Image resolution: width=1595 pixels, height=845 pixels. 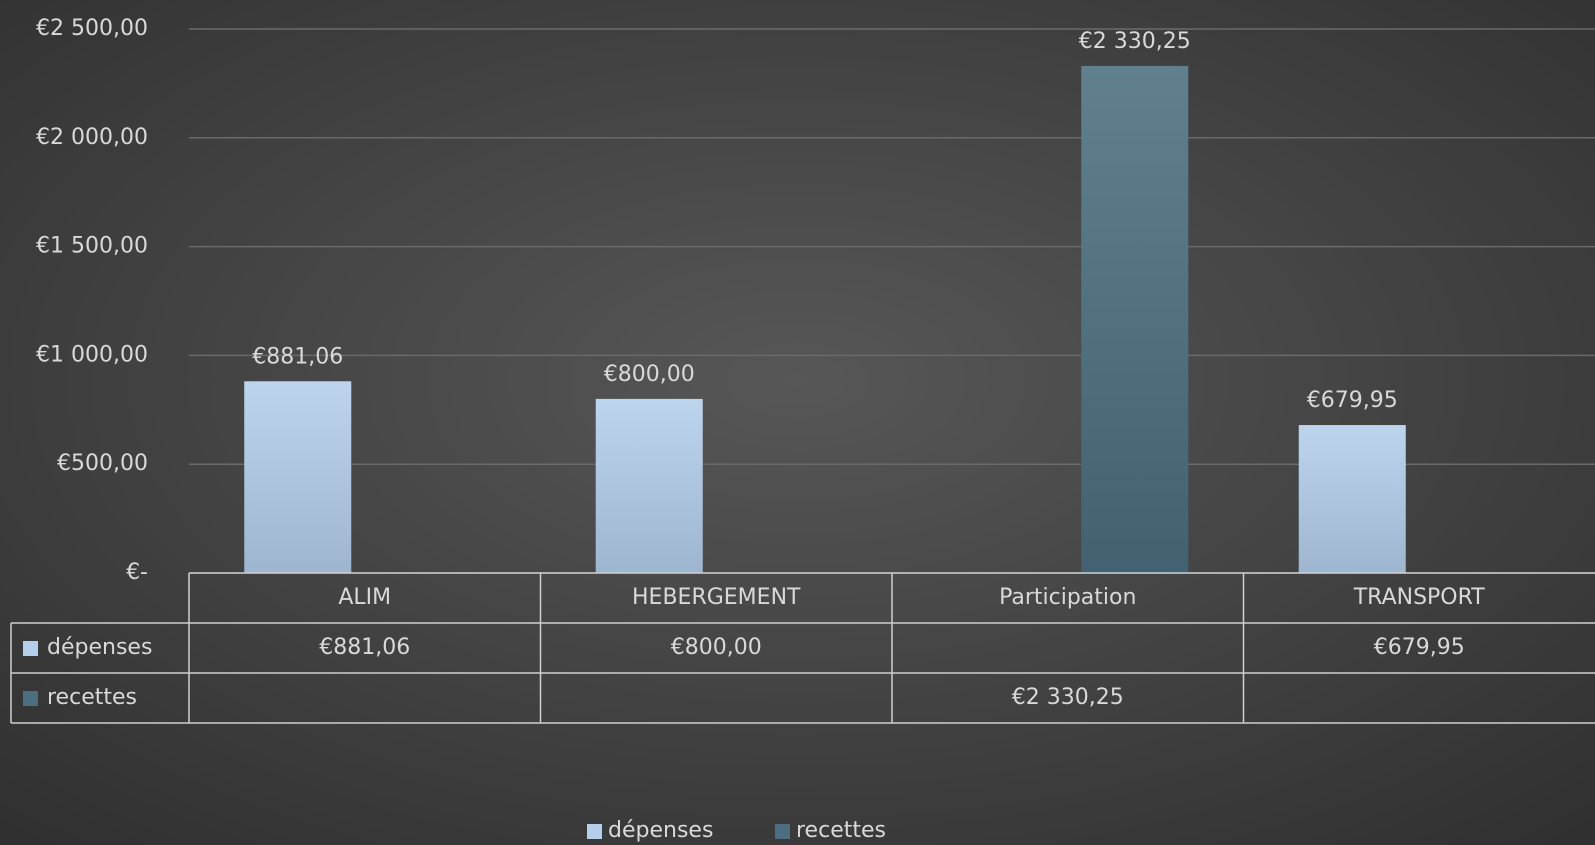 What do you see at coordinates (841, 830) in the screenshot?
I see `legend-label: recettes` at bounding box center [841, 830].